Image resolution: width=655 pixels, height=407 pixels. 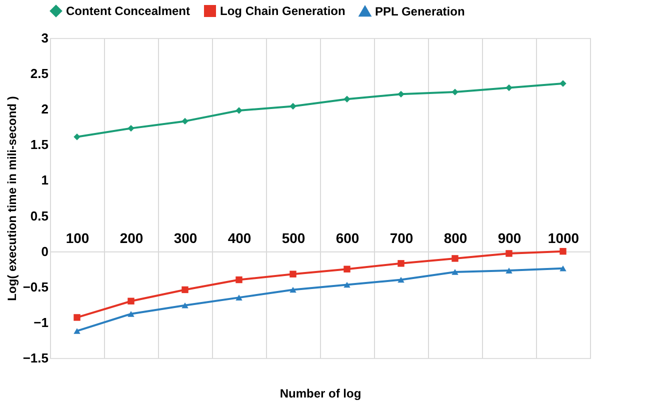 What do you see at coordinates (510, 238) in the screenshot?
I see `x-tick-label: 900` at bounding box center [510, 238].